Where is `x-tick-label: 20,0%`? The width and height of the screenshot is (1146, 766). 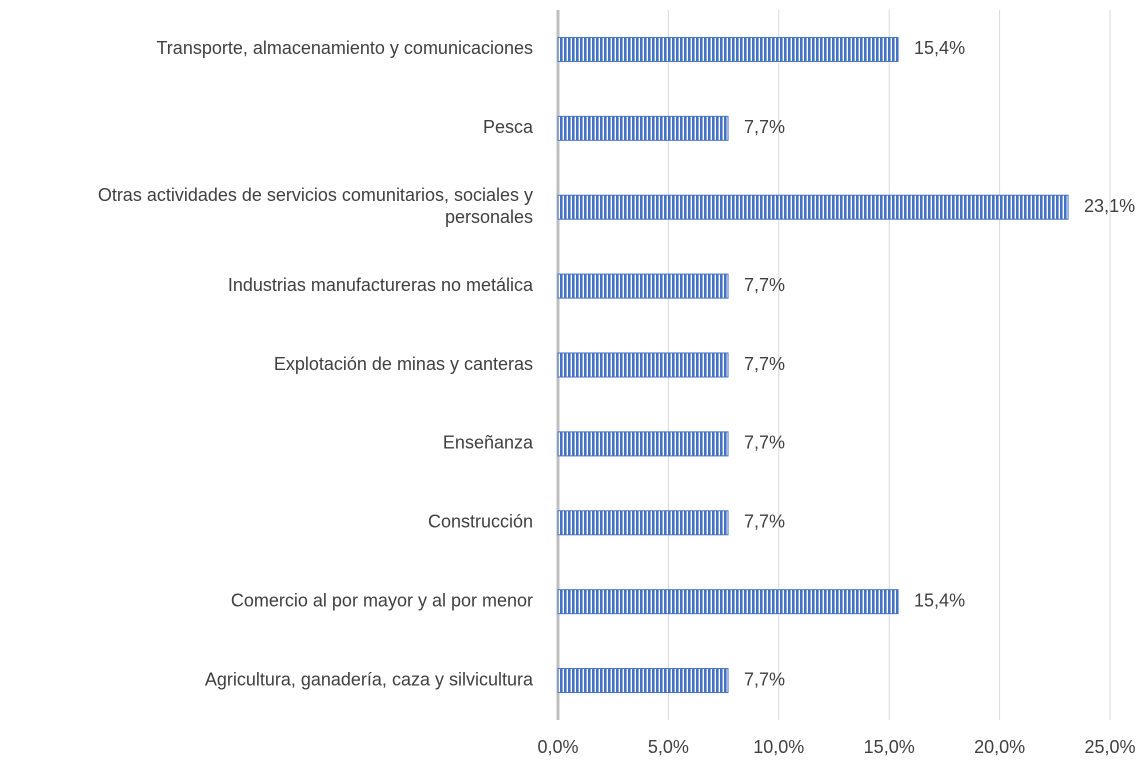 x-tick-label: 20,0% is located at coordinates (999, 747).